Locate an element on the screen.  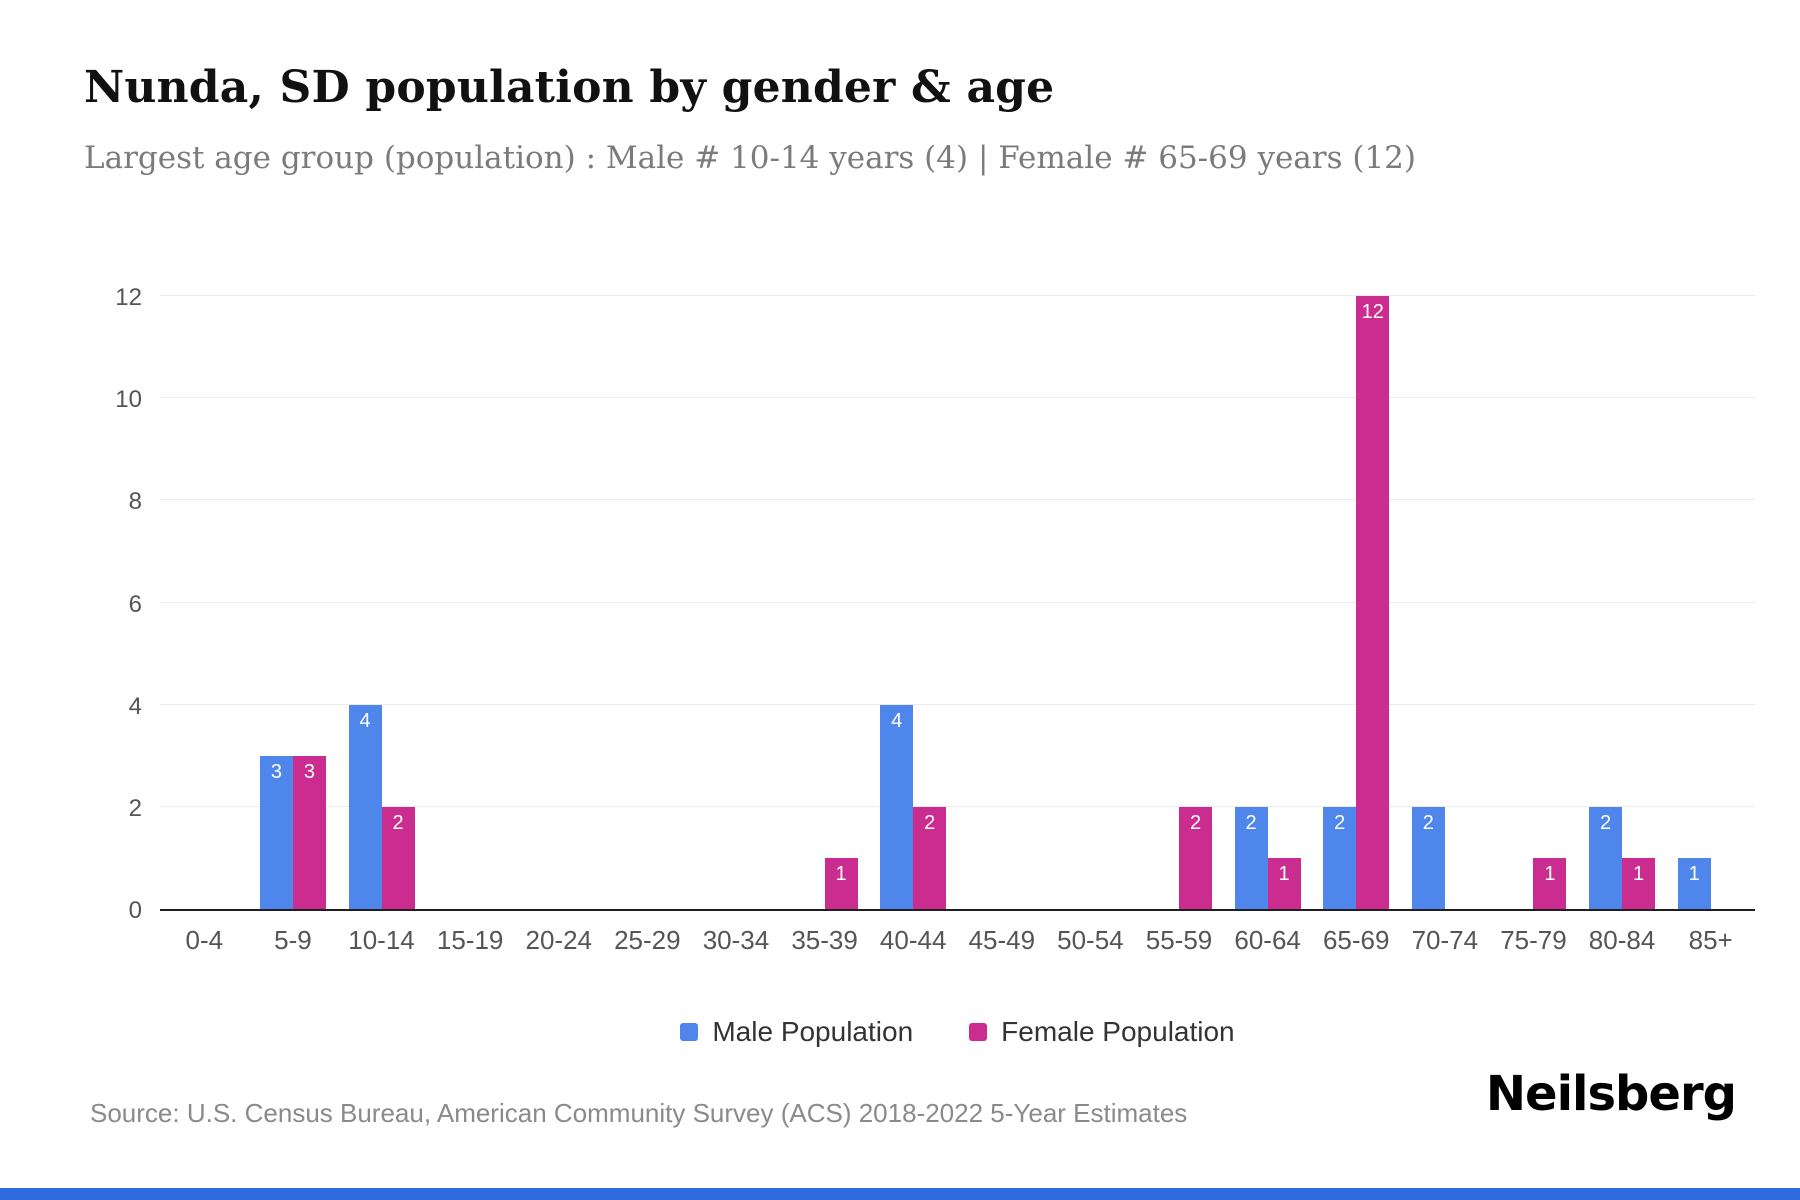
bar-male: 1 is located at coordinates (1694, 883).